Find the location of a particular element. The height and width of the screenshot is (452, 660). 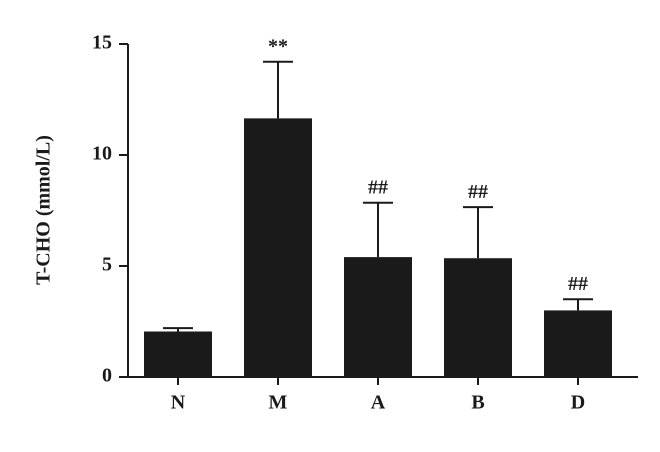

y-tick-label: 0 is located at coordinates (107, 376).